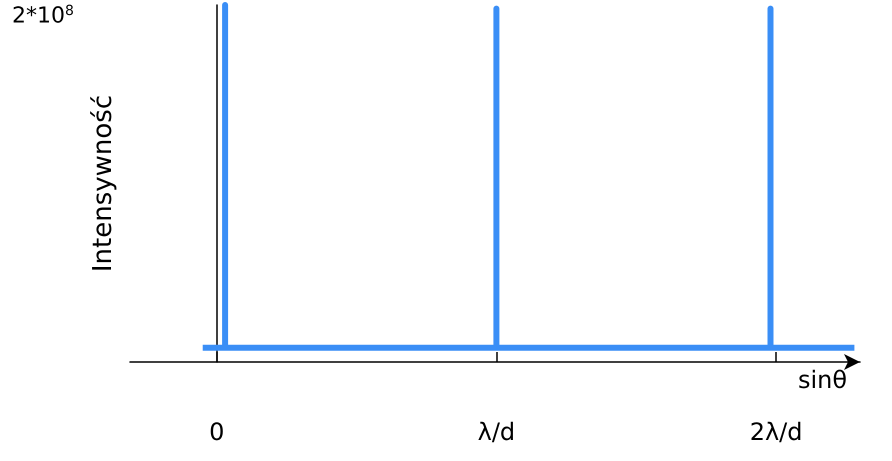  I want to click on x-tick-label: λ/d, so click(497, 432).